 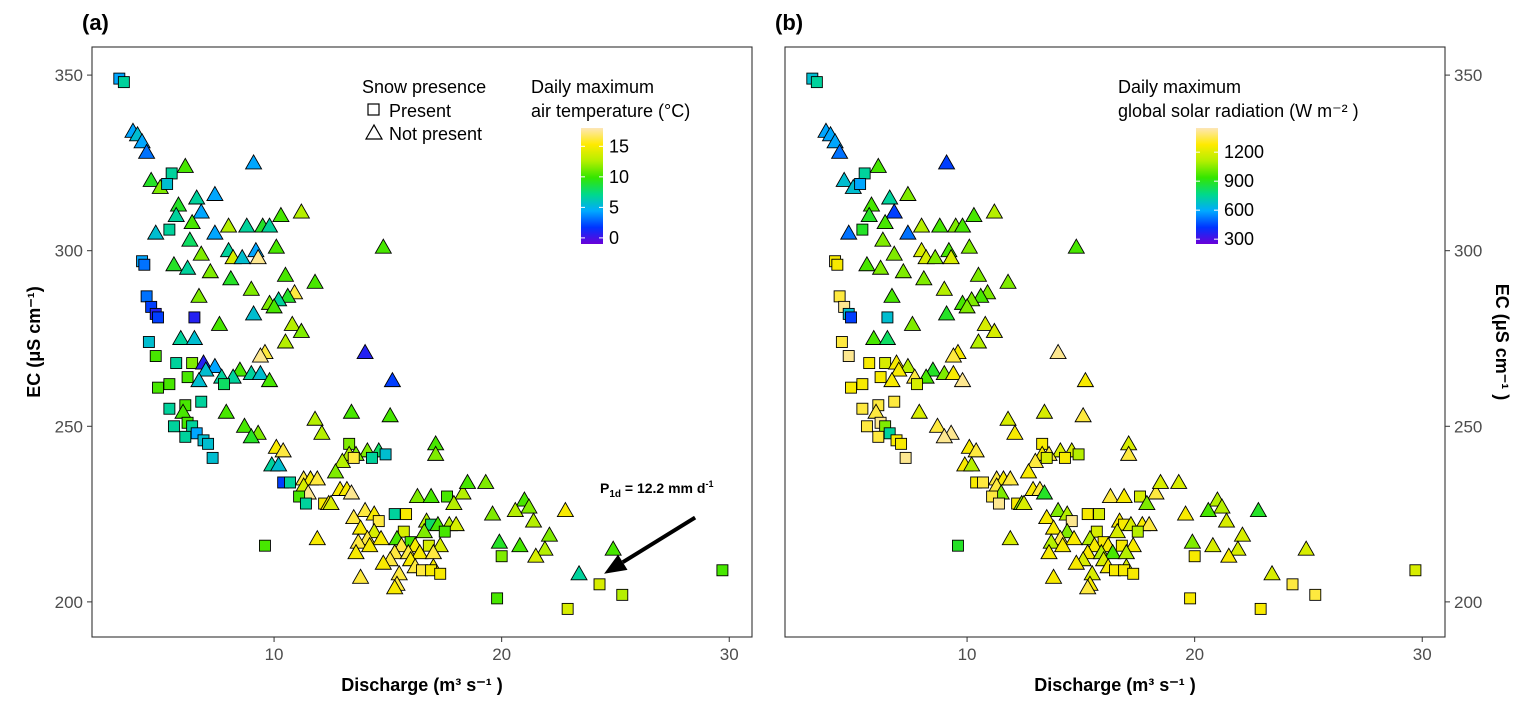 I want to click on colorbar-tick-label: 15, so click(x=619, y=146).